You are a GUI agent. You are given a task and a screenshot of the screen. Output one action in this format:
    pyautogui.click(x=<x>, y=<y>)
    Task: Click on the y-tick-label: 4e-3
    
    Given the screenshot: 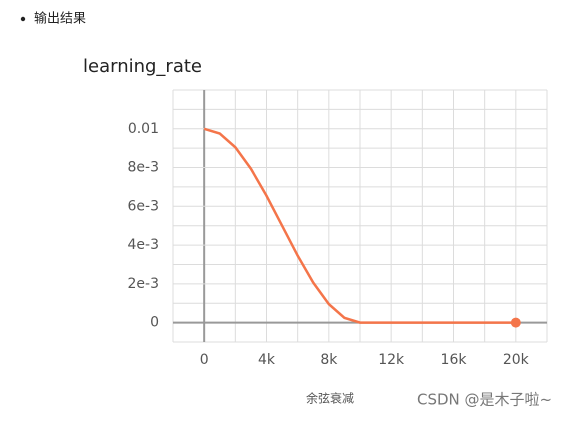 What is the action you would take?
    pyautogui.click(x=143, y=245)
    